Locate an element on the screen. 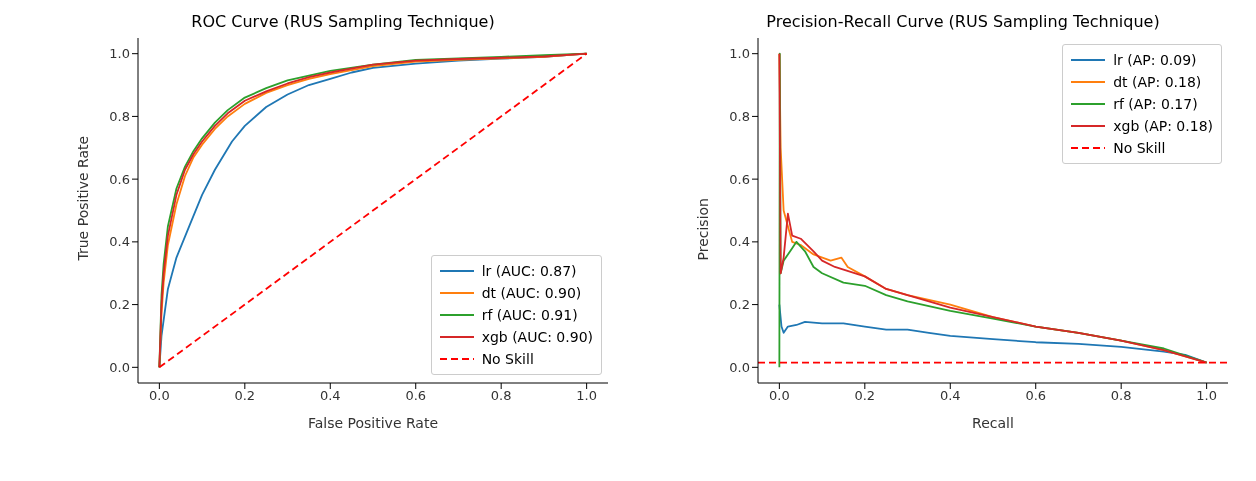 The width and height of the screenshot is (1256, 481). legend-label: xgb (AP: 0.18) is located at coordinates (1163, 126).